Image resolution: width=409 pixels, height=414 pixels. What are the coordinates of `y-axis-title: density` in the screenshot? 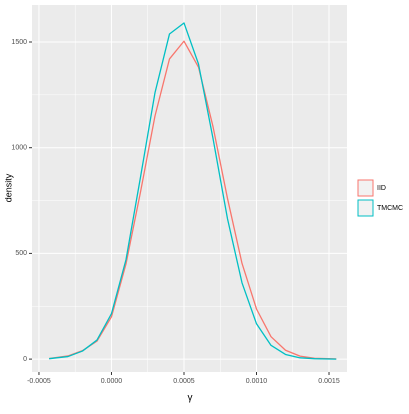 It's located at (8, 187).